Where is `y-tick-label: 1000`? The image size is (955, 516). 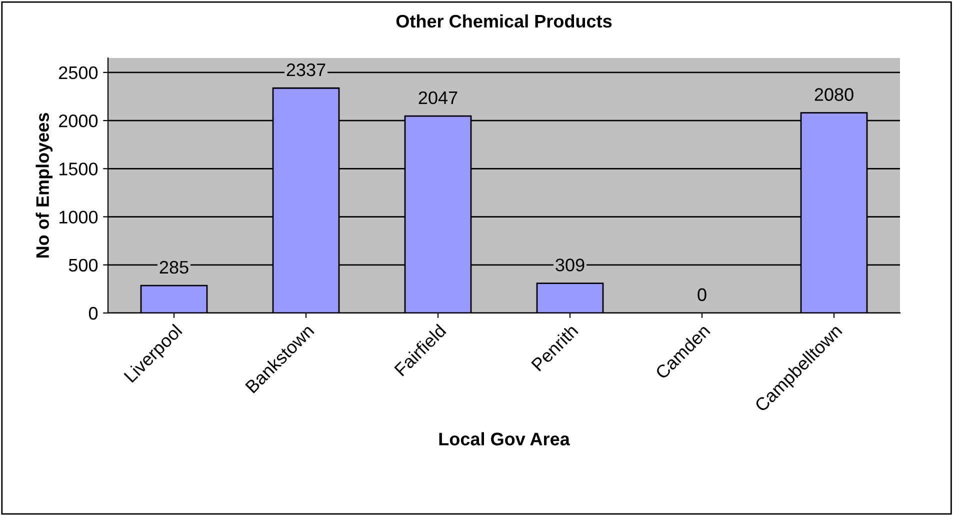 y-tick-label: 1000 is located at coordinates (78, 217).